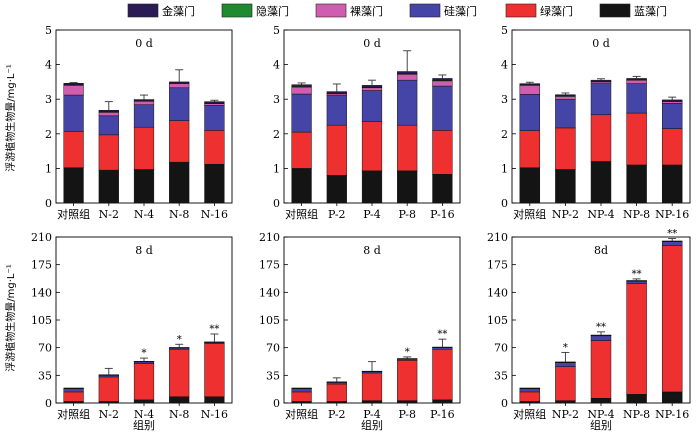 The height and width of the screenshot is (432, 700). Describe the element at coordinates (504, 30) in the screenshot. I see `y-tick-label: 5` at that location.